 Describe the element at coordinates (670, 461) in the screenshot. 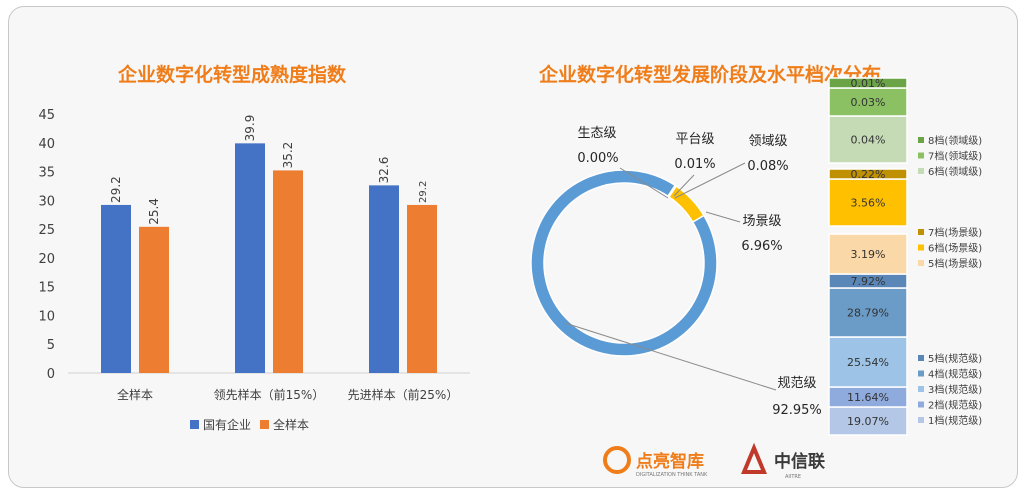

I see `brand-name-1: 点亮智库` at that location.